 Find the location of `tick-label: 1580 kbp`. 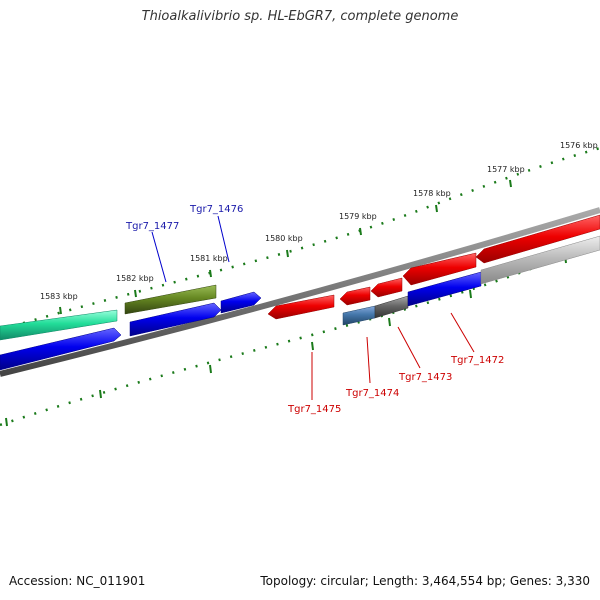

tick-label: 1580 kbp is located at coordinates (284, 238).